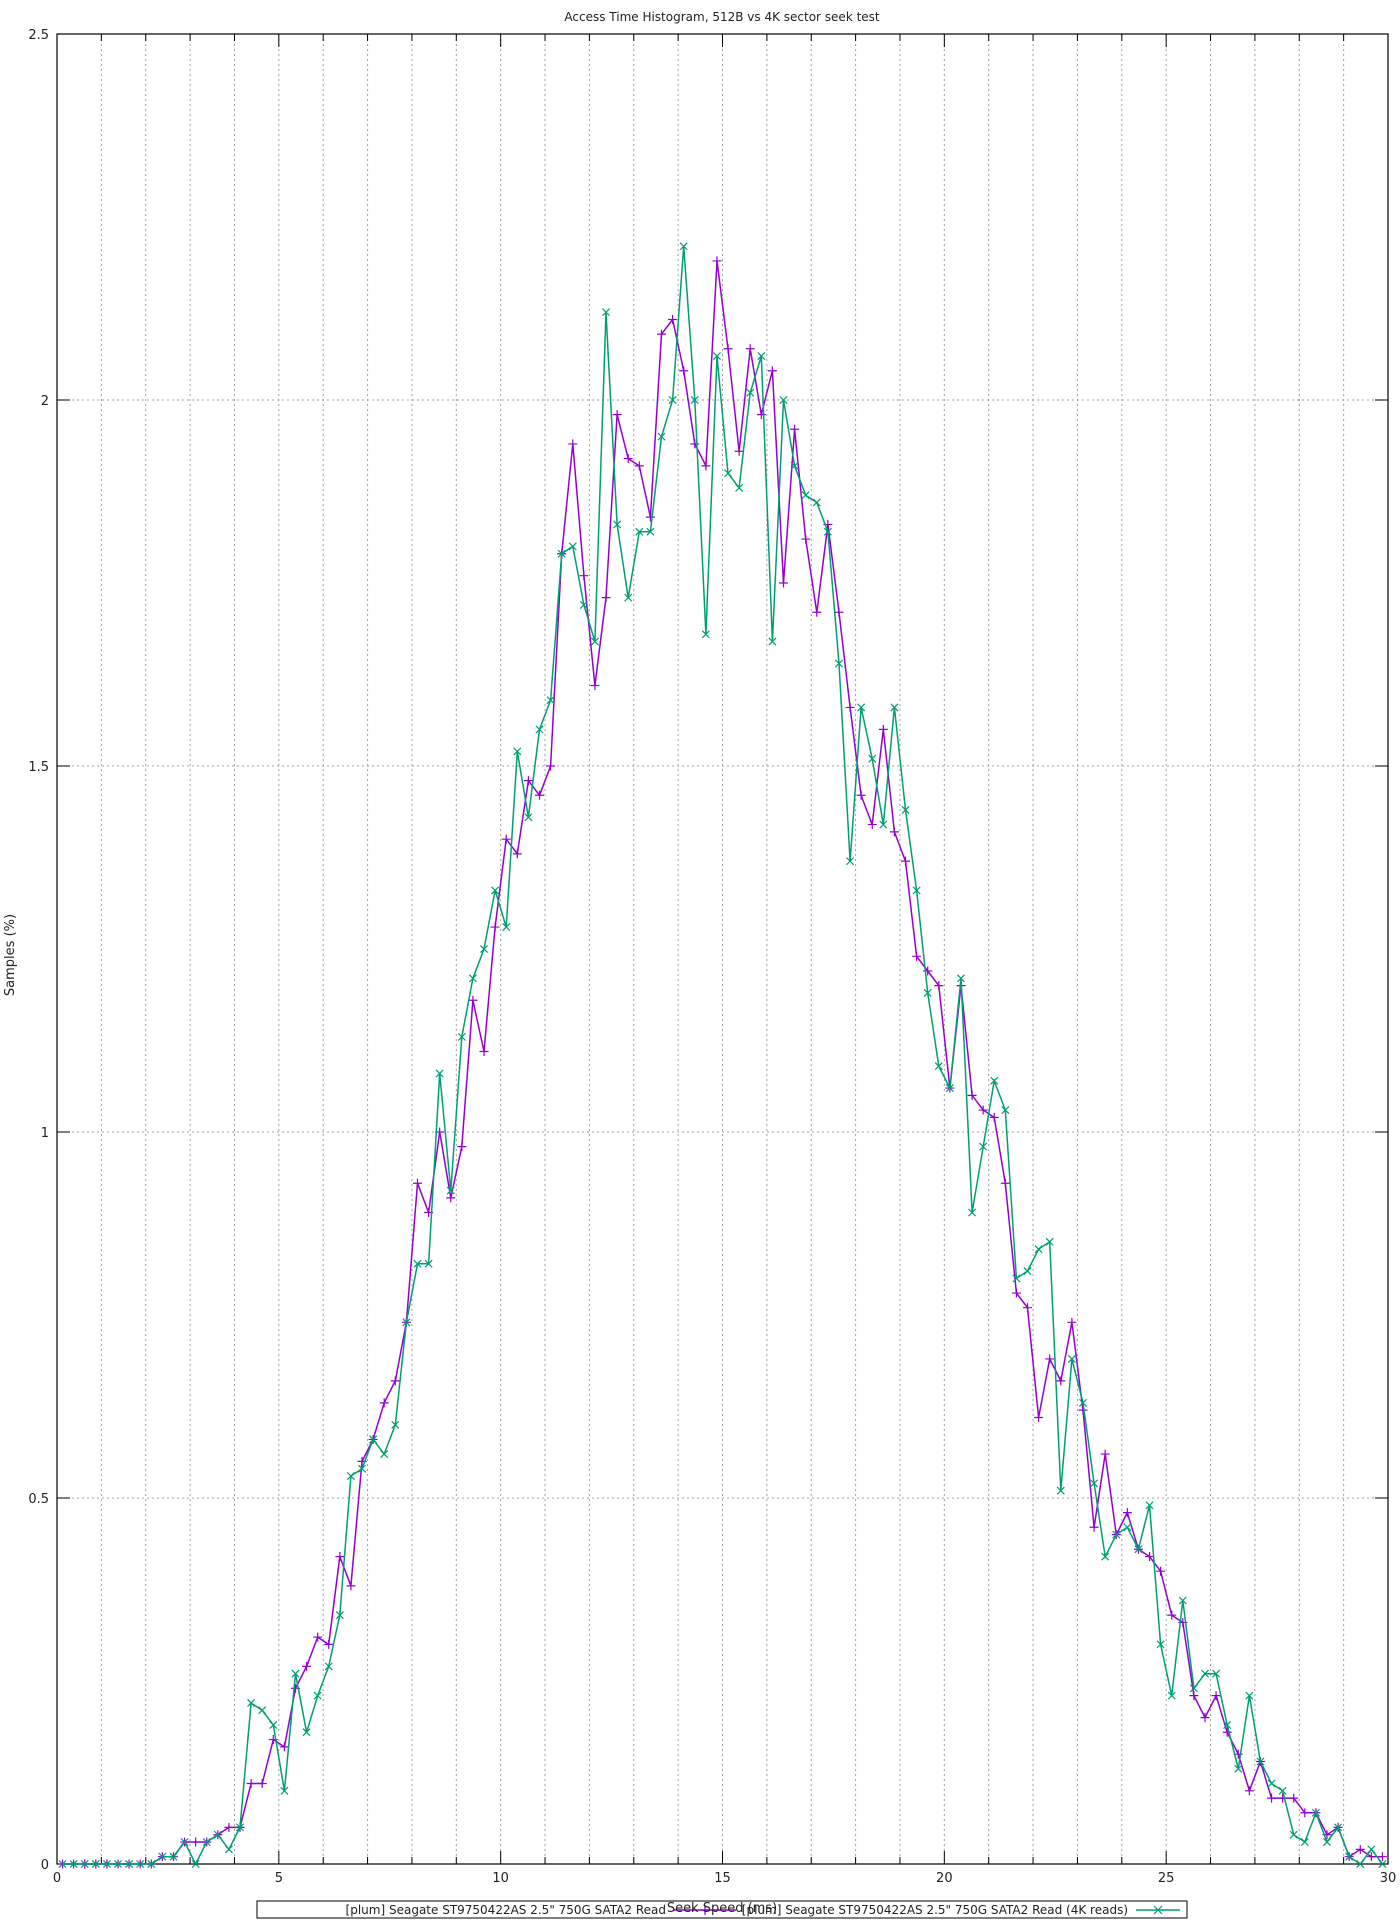  What do you see at coordinates (722, 1878) in the screenshot?
I see `x-tick-label: 15` at bounding box center [722, 1878].